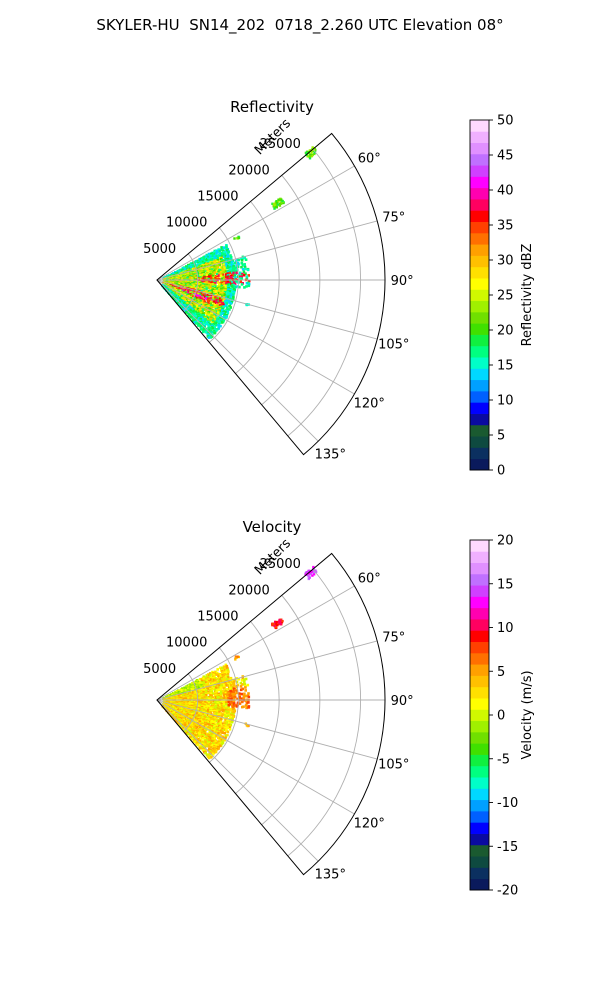  What do you see at coordinates (330, 454) in the screenshot?
I see `azimuth-tick-label: 135°` at bounding box center [330, 454].